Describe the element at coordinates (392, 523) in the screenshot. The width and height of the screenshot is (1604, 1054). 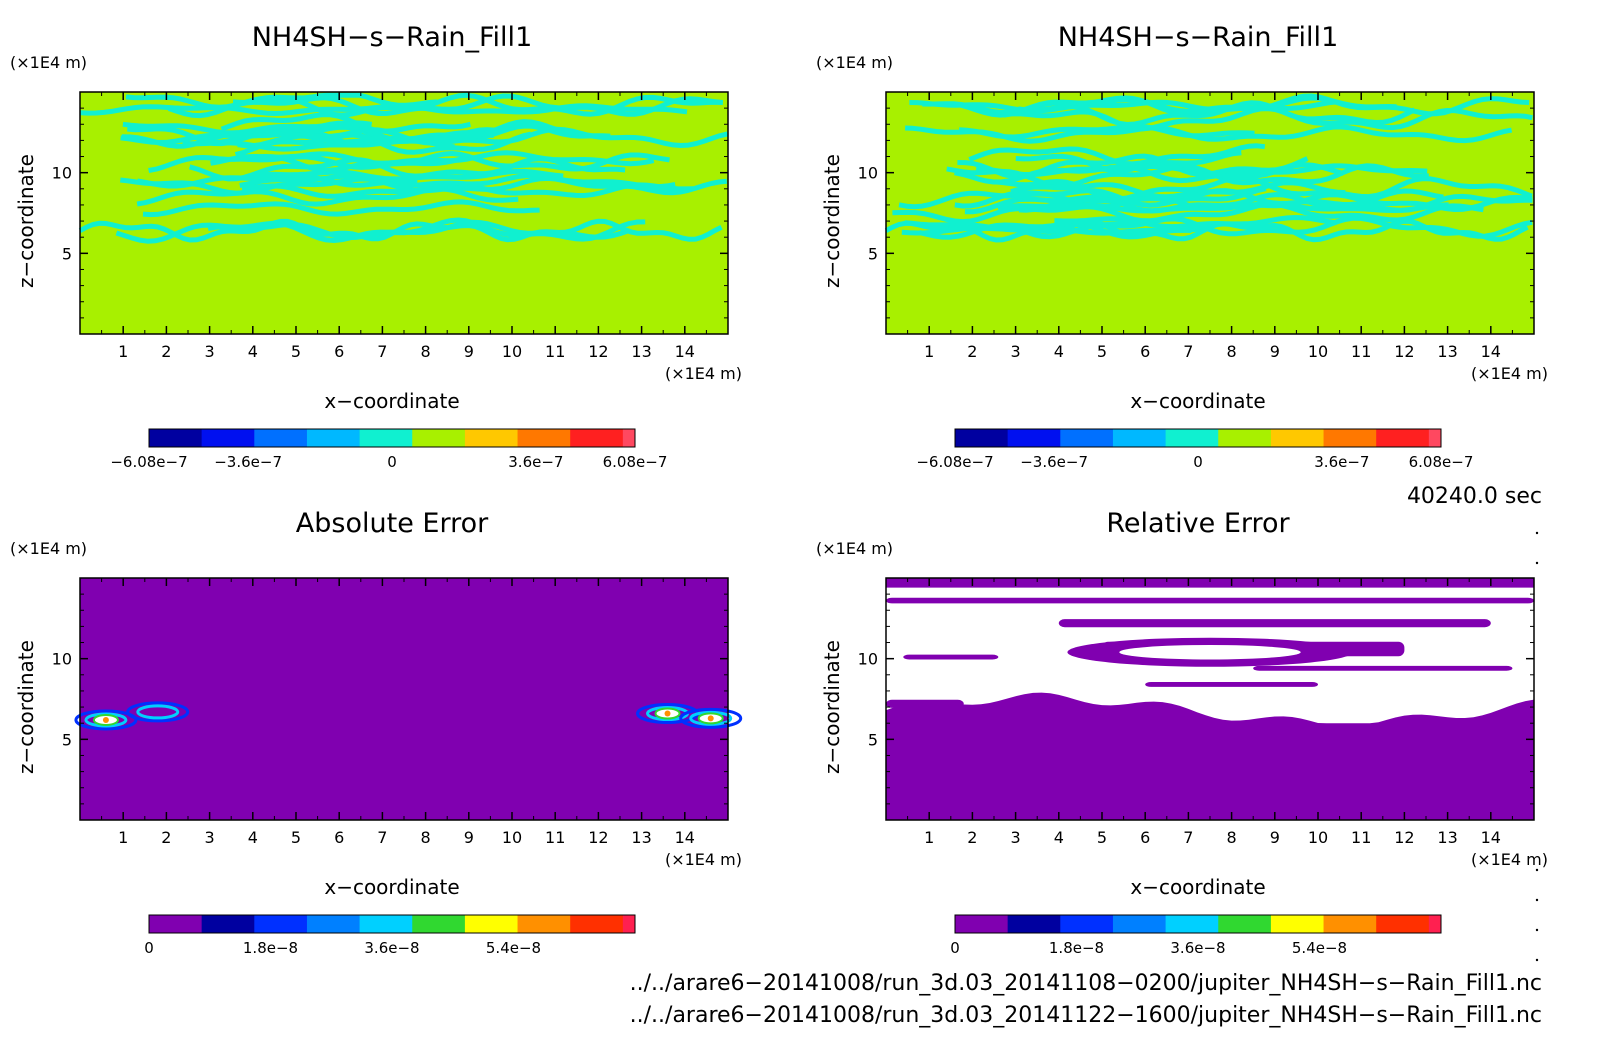
I see `panel-title: Absolute Error` at that location.